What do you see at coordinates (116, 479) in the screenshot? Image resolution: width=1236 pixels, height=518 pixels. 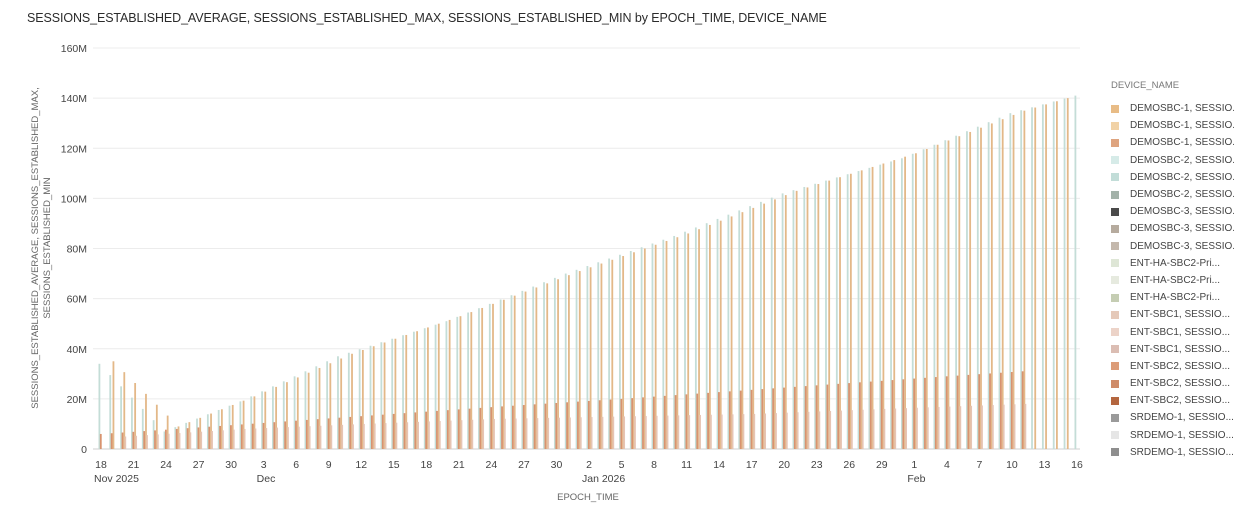 I see `x-month-label: Nov 2025` at bounding box center [116, 479].